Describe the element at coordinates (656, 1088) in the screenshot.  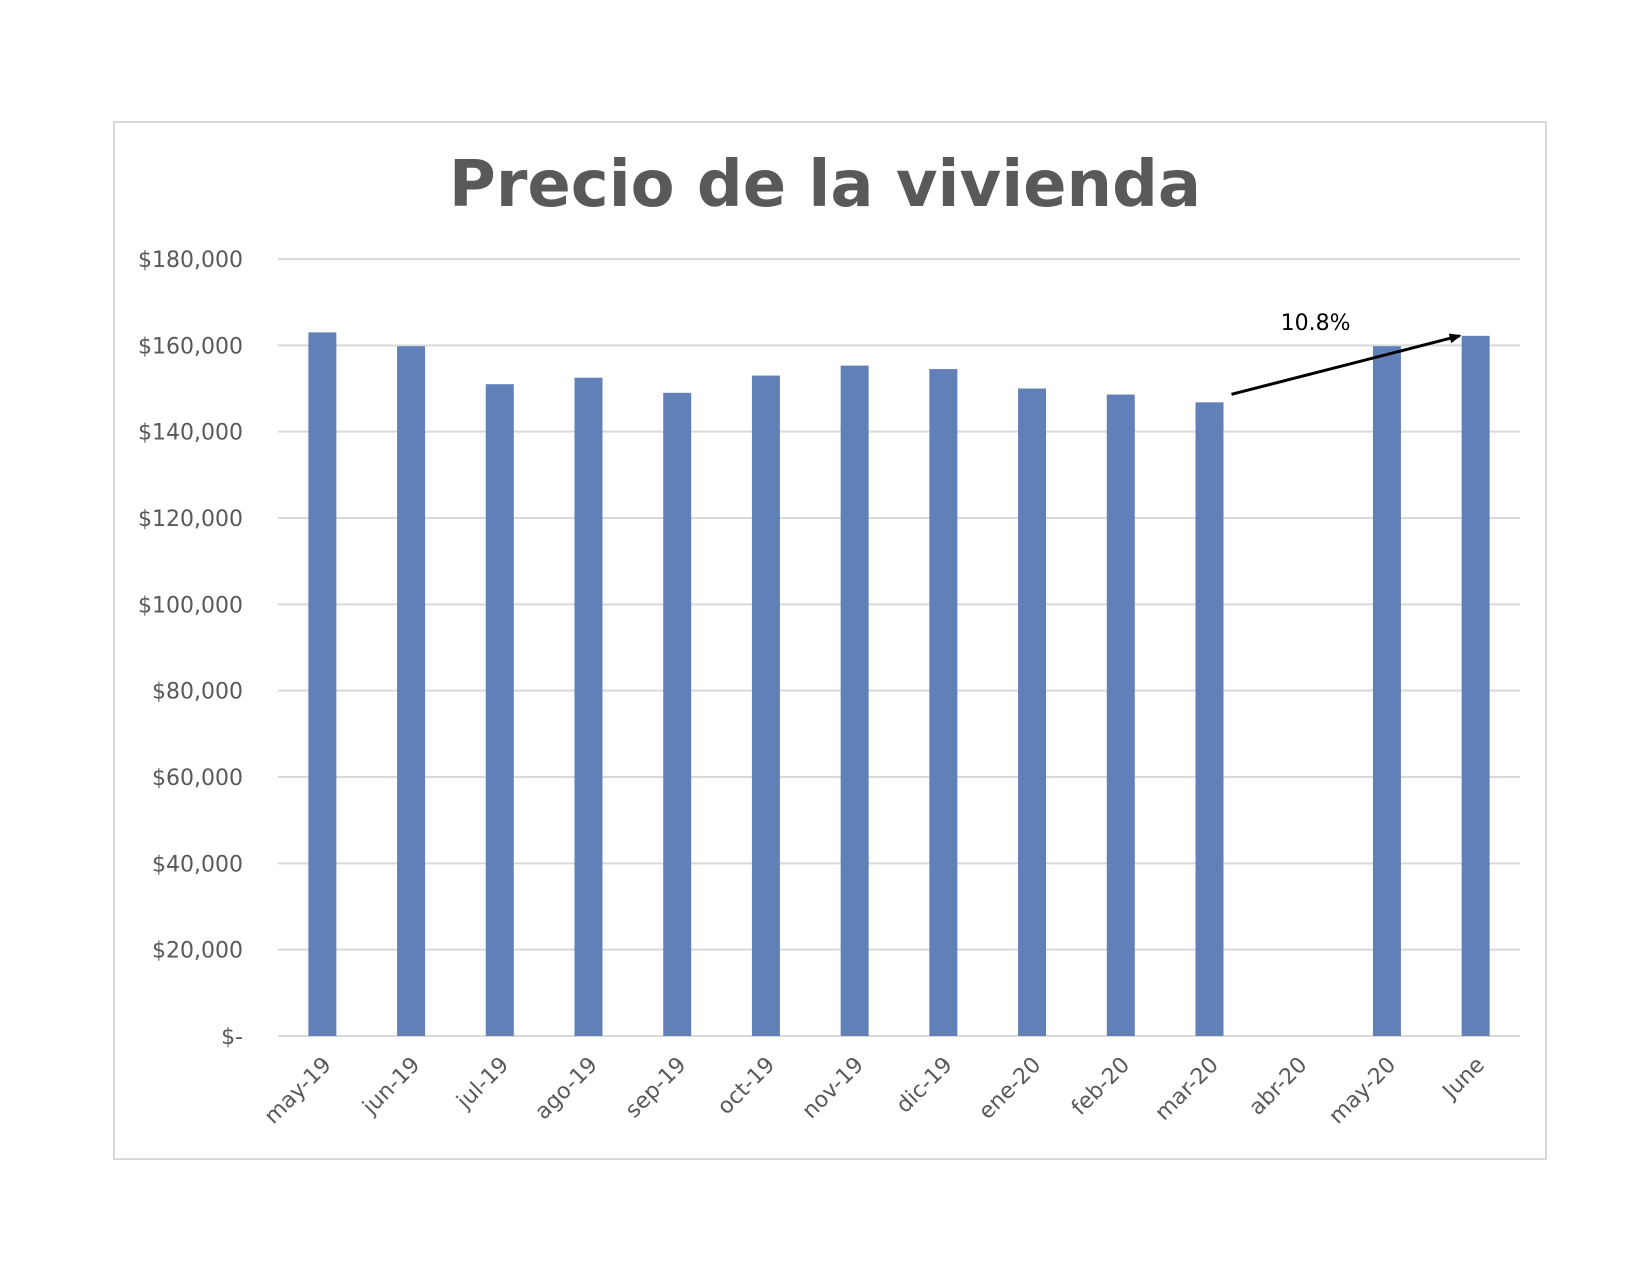
I see `x-tick-label: sep-19` at that location.